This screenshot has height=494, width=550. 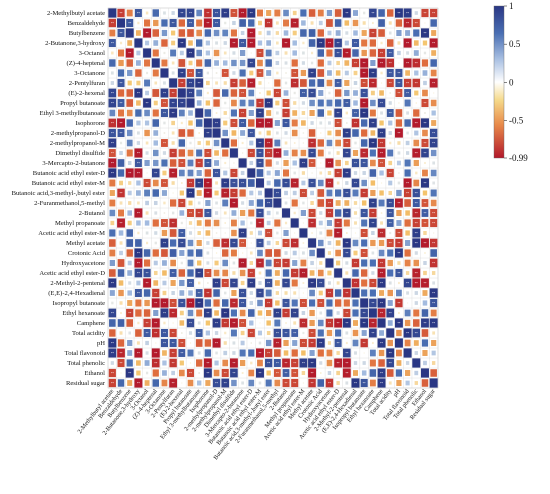 What do you see at coordinates (78, 133) in the screenshot?
I see `row-label: 2-methylpropanol-D` at bounding box center [78, 133].